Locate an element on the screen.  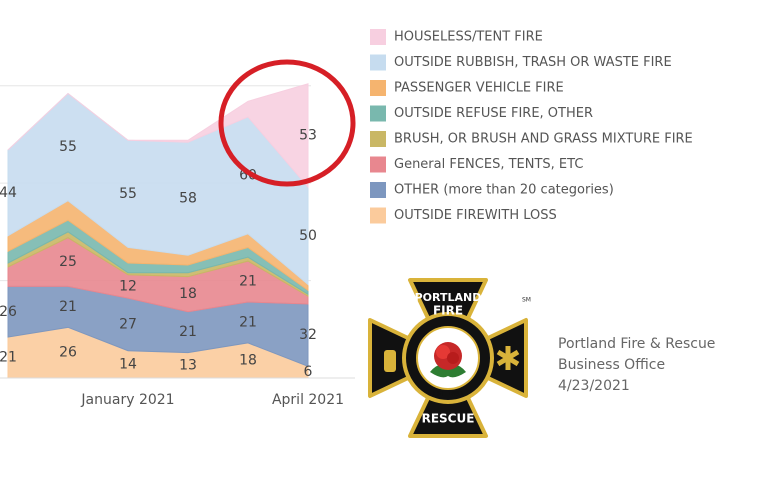
data-label: 58 is located at coordinates (188, 199).